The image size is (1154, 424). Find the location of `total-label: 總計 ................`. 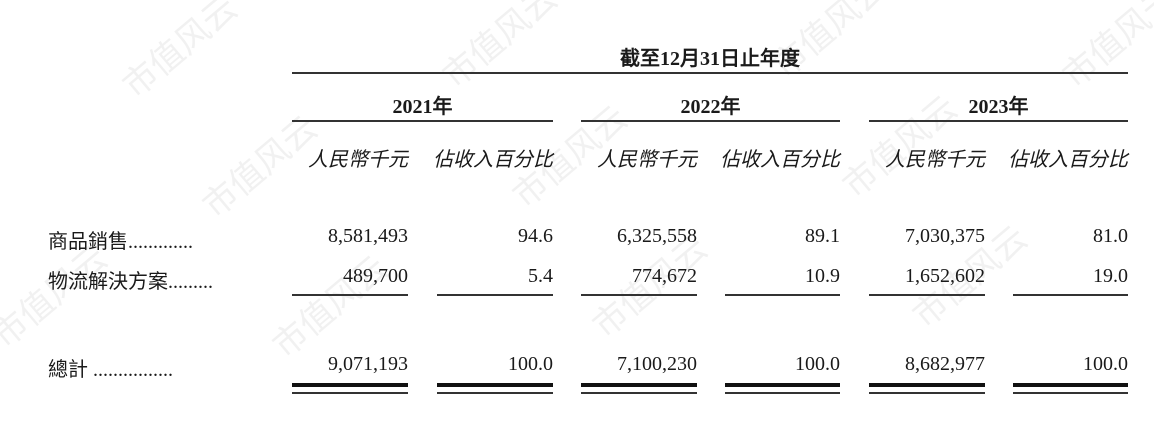

total-label: 總計 ................ is located at coordinates (110, 370).